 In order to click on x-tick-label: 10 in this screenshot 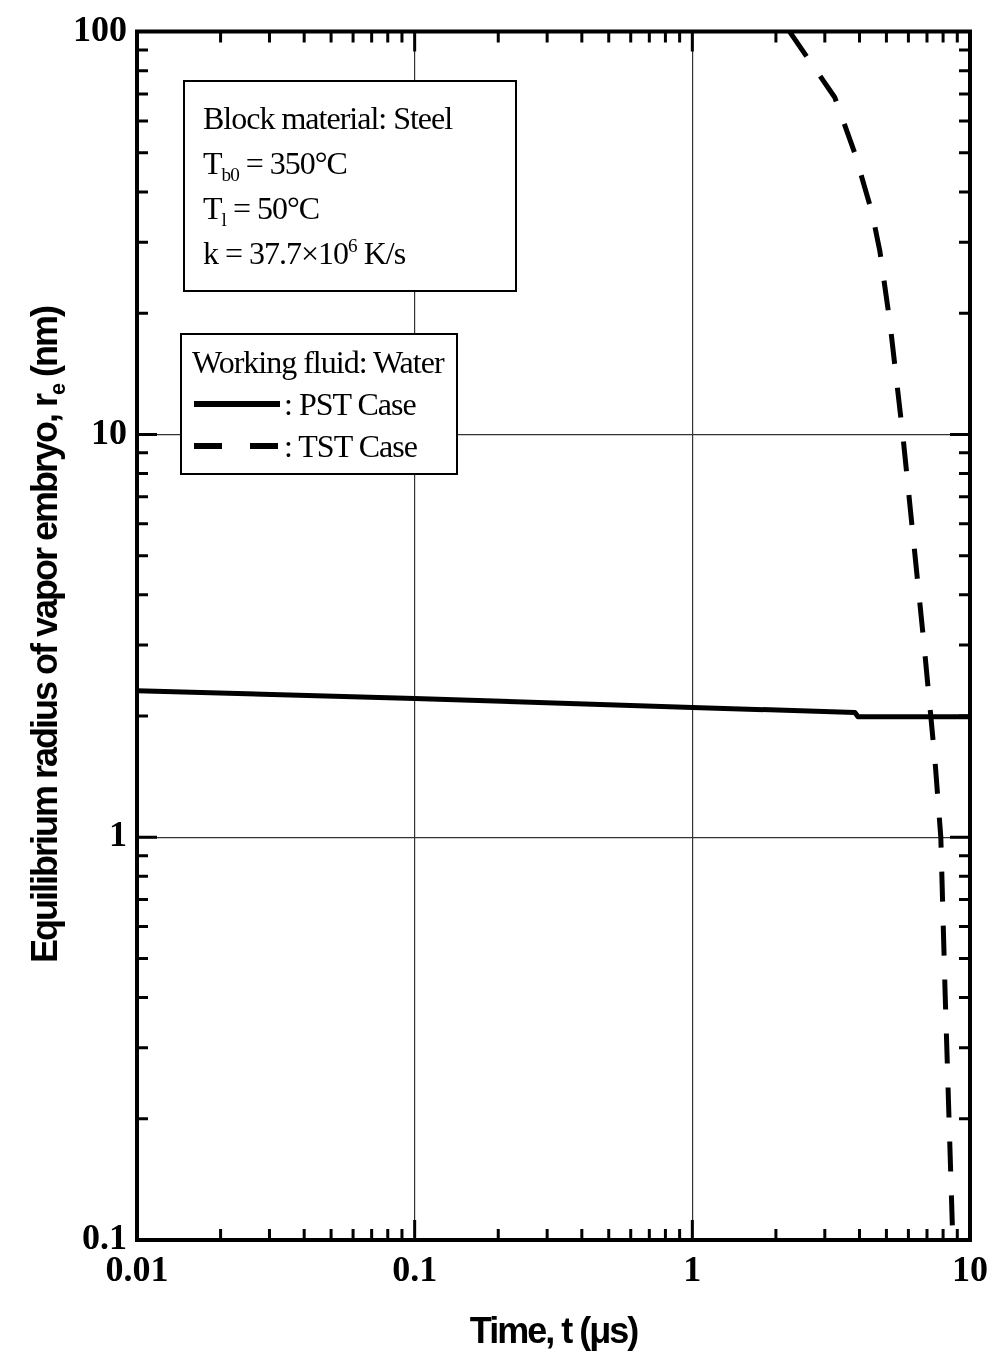, I will do `click(970, 1268)`.